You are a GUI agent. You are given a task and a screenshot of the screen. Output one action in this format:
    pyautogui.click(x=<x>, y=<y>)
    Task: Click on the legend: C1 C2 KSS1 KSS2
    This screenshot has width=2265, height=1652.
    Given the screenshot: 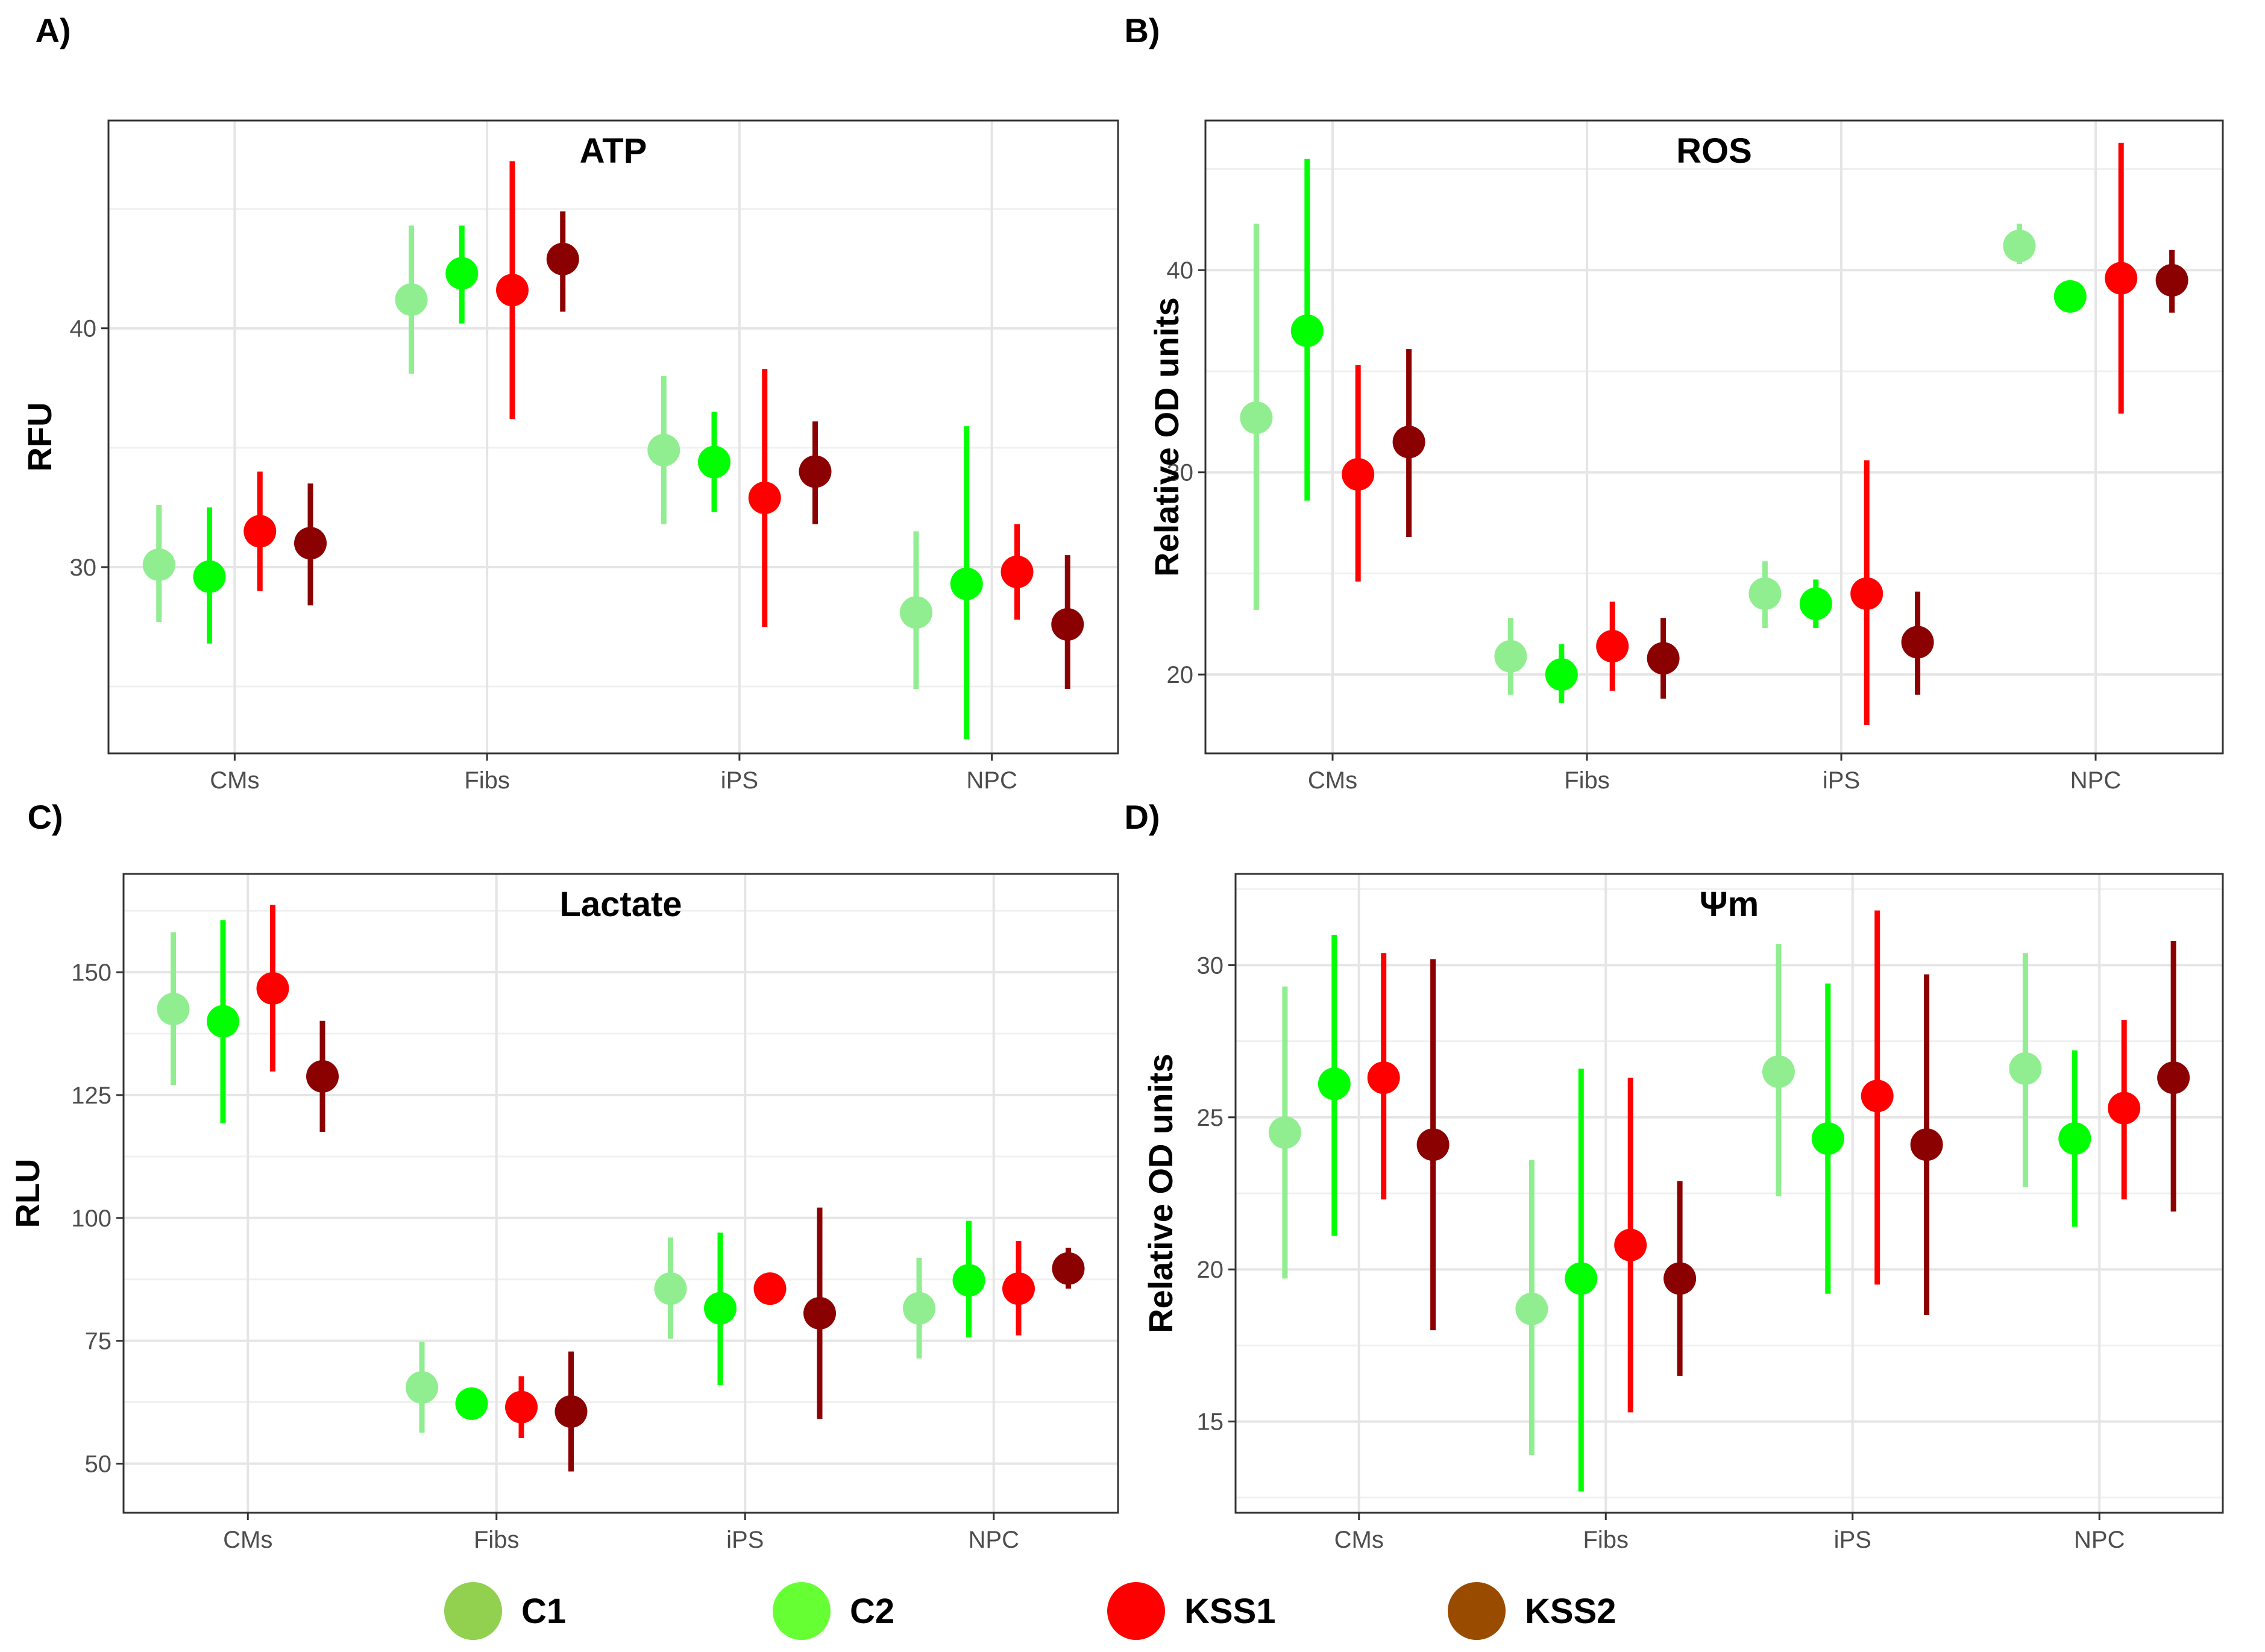 What is the action you would take?
    pyautogui.click(x=1030, y=1611)
    